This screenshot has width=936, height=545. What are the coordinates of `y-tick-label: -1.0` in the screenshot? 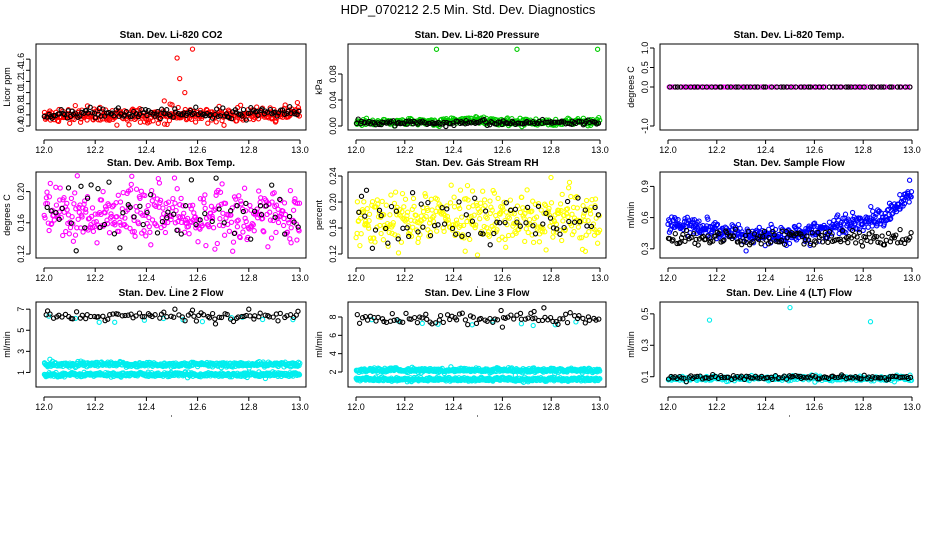 It's located at (645, 126).